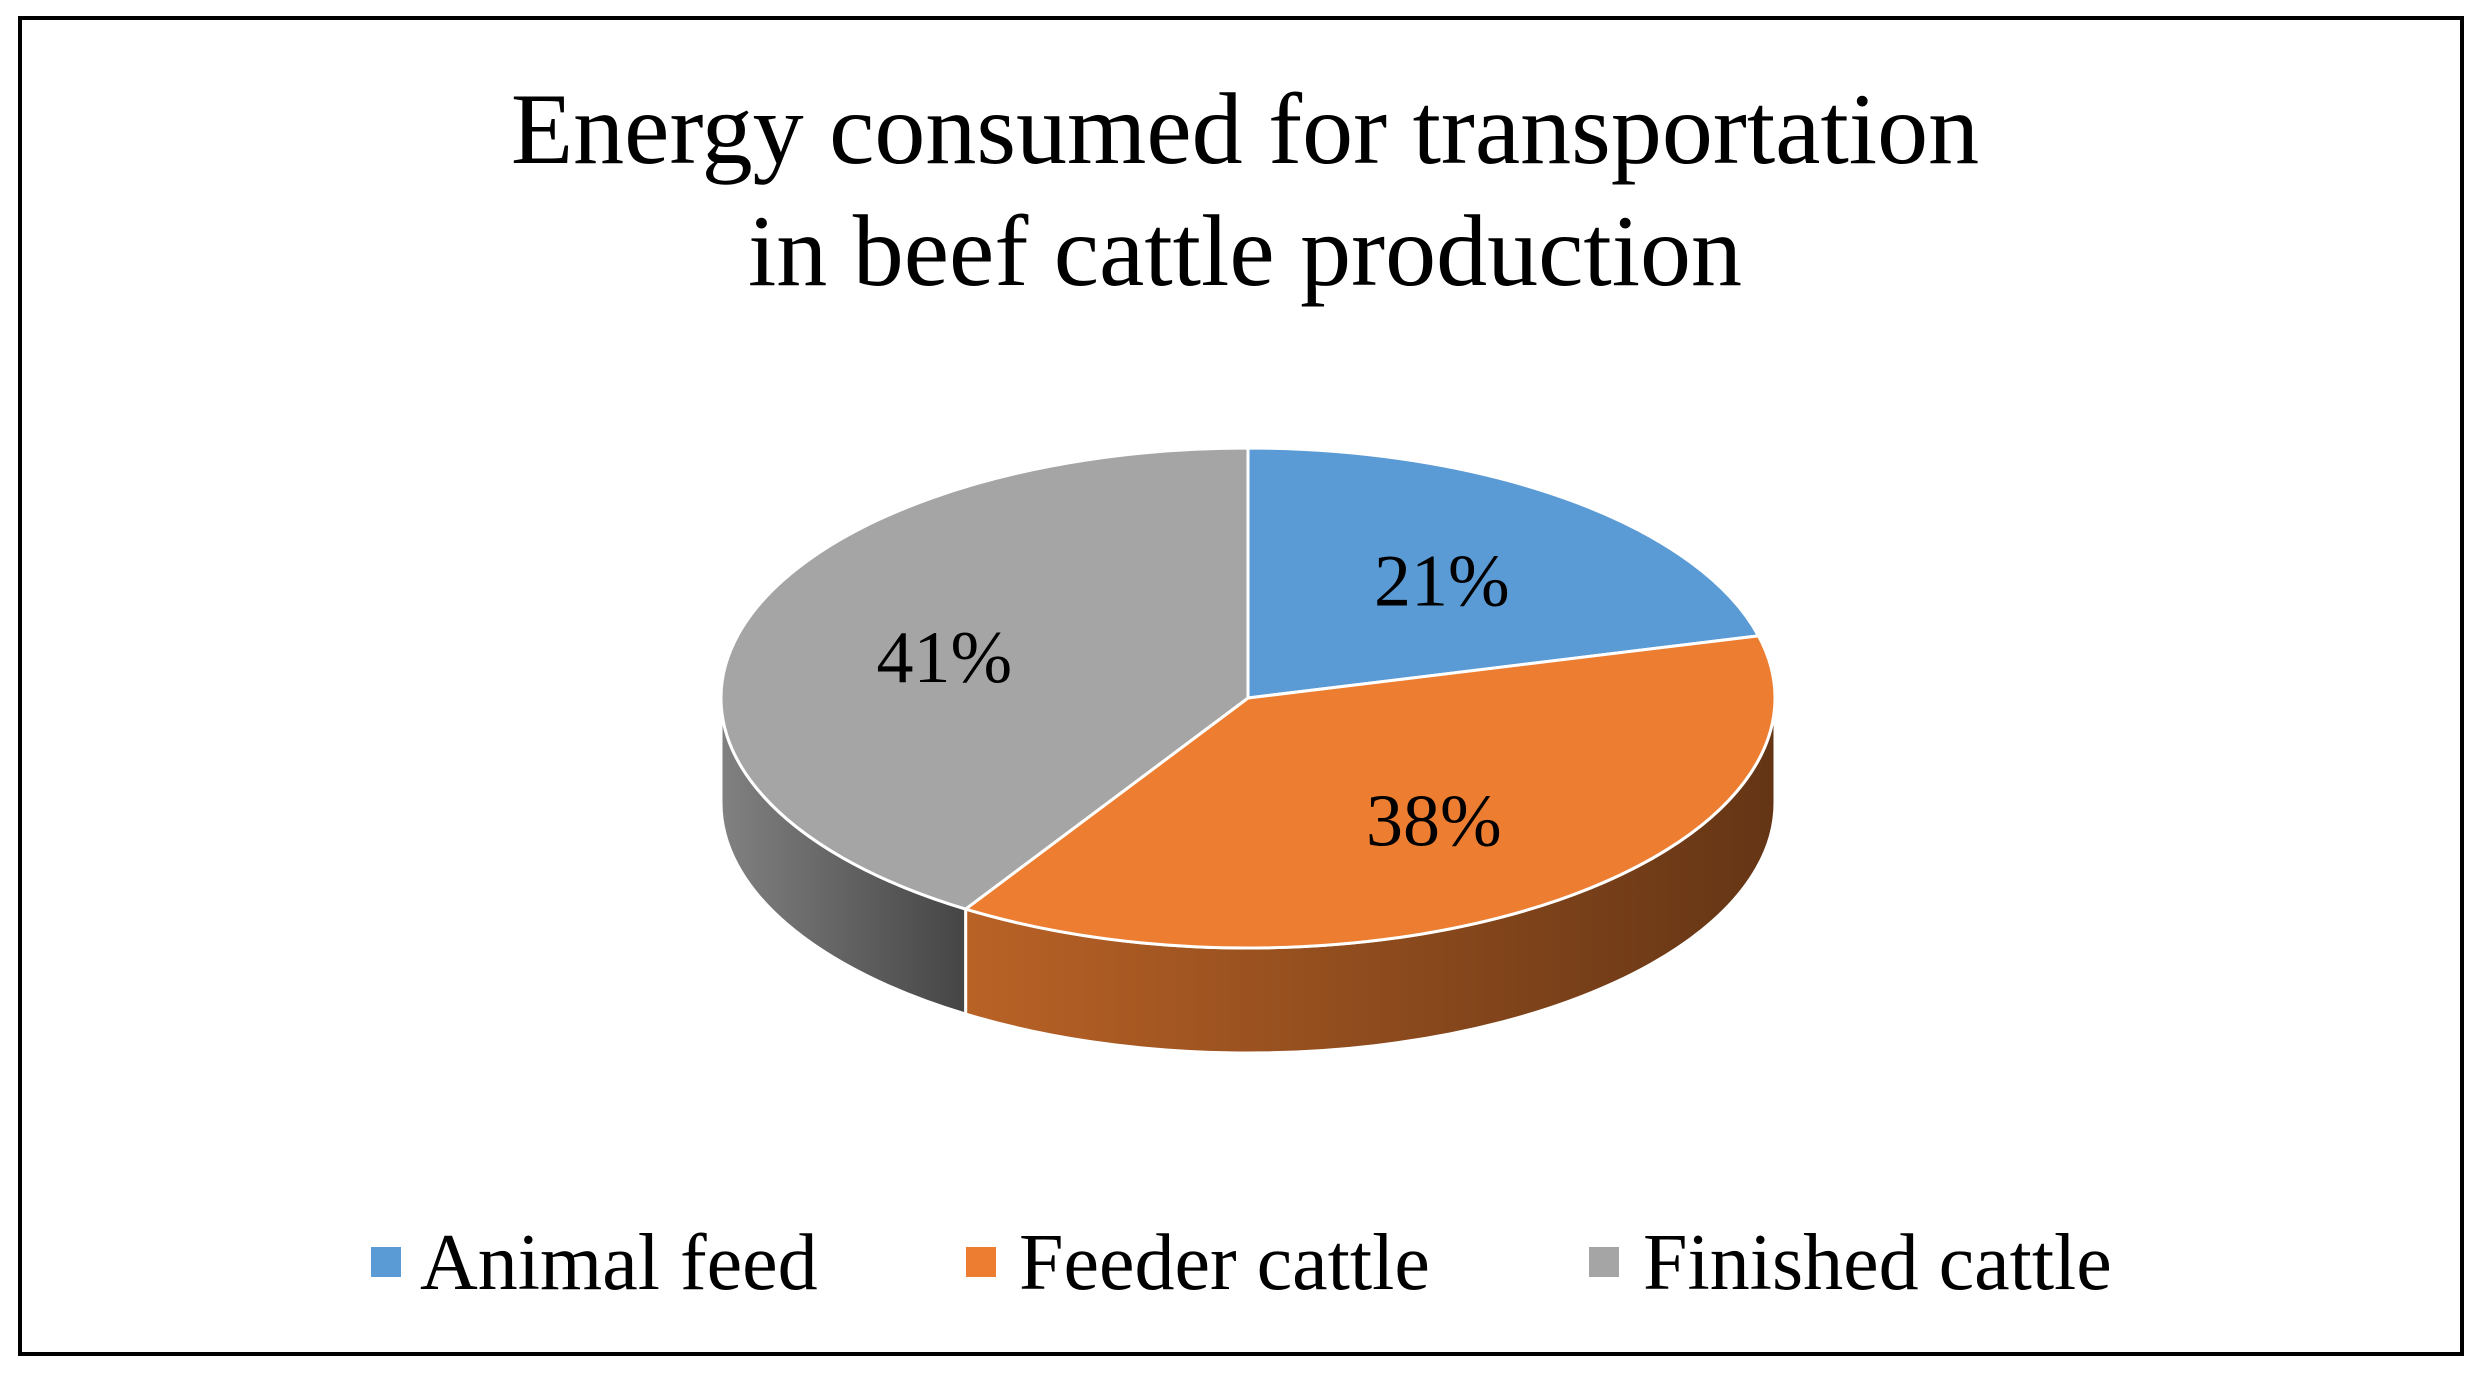  Describe the element at coordinates (1877, 1263) in the screenshot. I see `legend-label-3: Finished cattle` at that location.